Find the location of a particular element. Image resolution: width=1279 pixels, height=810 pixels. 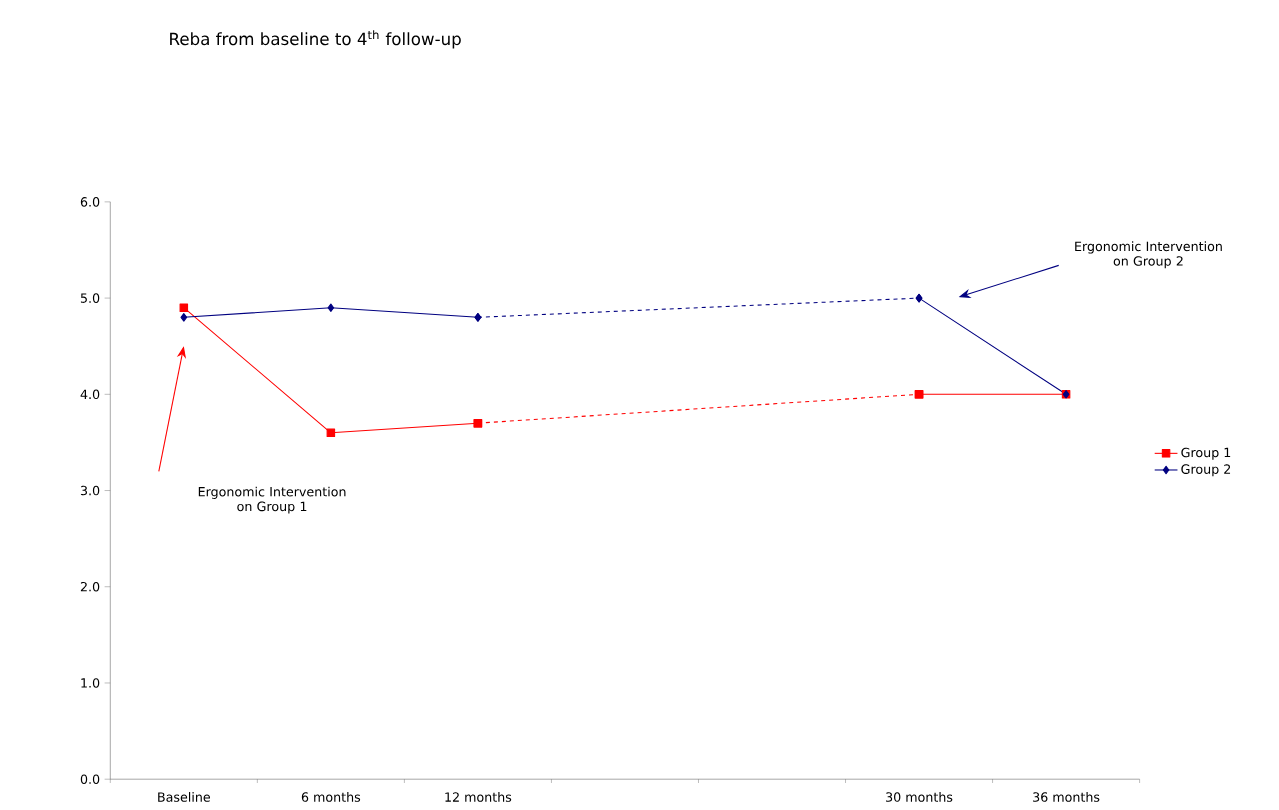

annotation: Ergonomic Intervention on Group 1 is located at coordinates (272, 500).